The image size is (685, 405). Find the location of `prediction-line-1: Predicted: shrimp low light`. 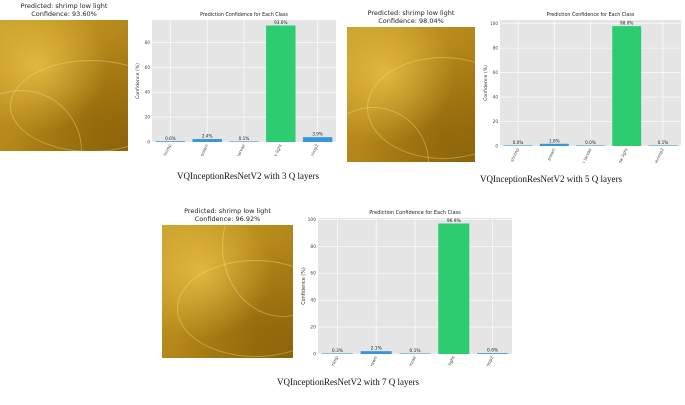

prediction-line-1: Predicted: shrimp low light is located at coordinates (64, 6).